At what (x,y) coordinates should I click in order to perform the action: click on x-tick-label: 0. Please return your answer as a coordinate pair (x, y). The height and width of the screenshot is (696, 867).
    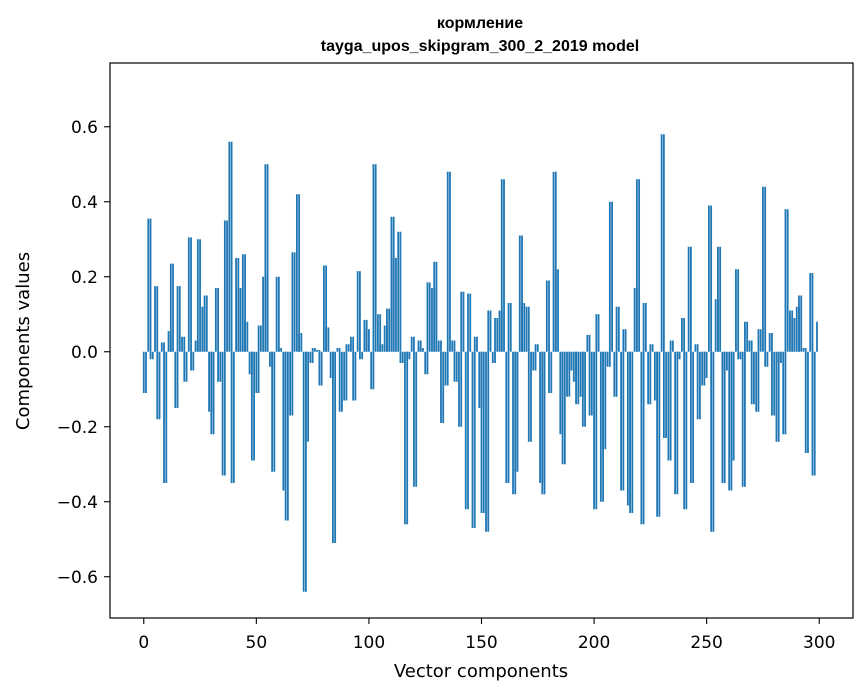
    Looking at the image, I should click on (143, 643).